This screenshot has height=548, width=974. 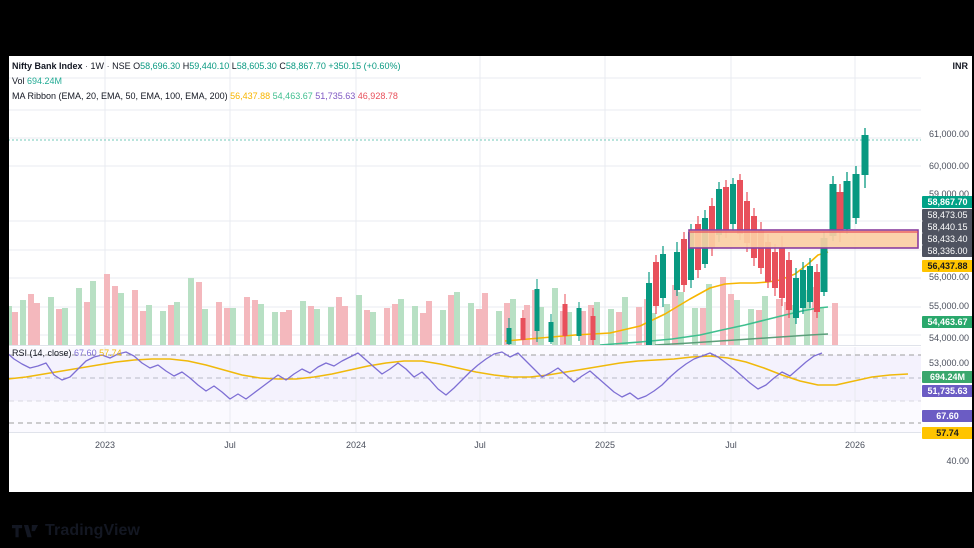 I want to click on rsi-pane, so click(x=460, y=389).